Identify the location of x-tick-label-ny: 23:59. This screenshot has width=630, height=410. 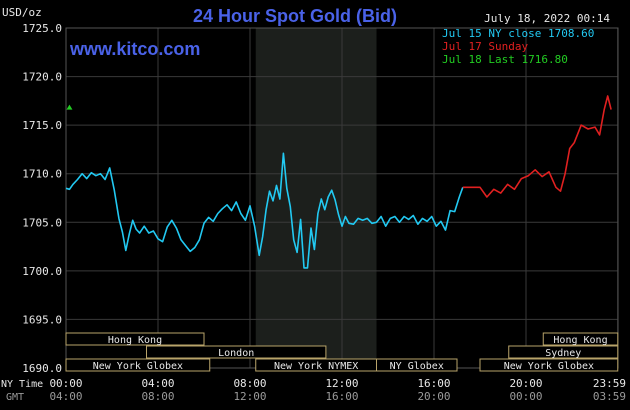
(609, 383).